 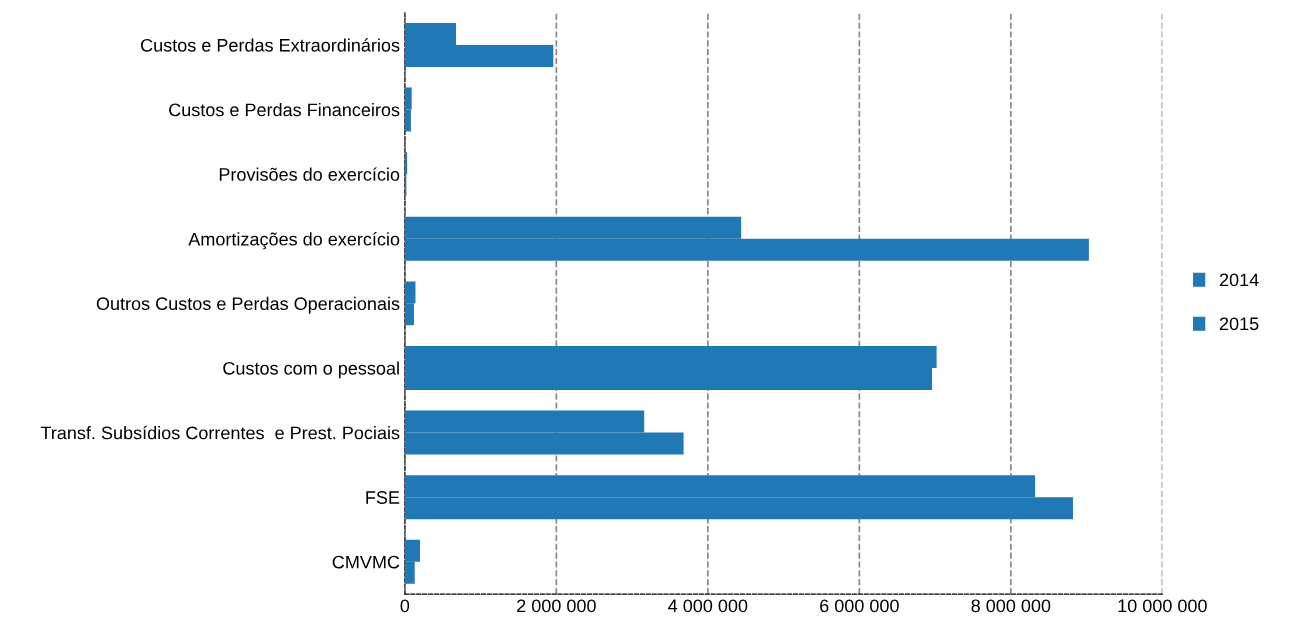 I want to click on y-tick-label: Custos e Perdas Financeiros, so click(x=284, y=110).